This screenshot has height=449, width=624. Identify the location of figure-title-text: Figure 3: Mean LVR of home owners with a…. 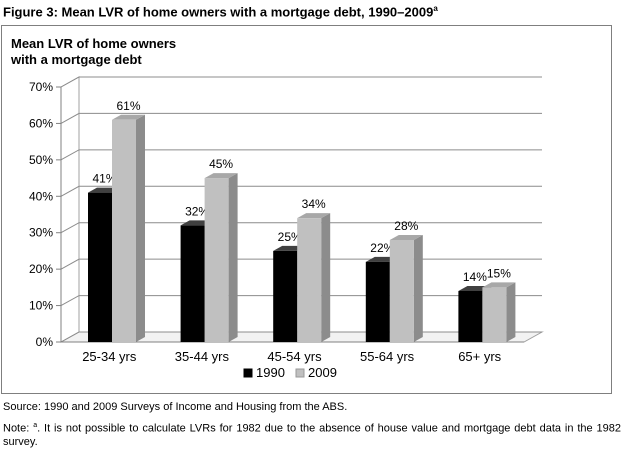
(218, 12).